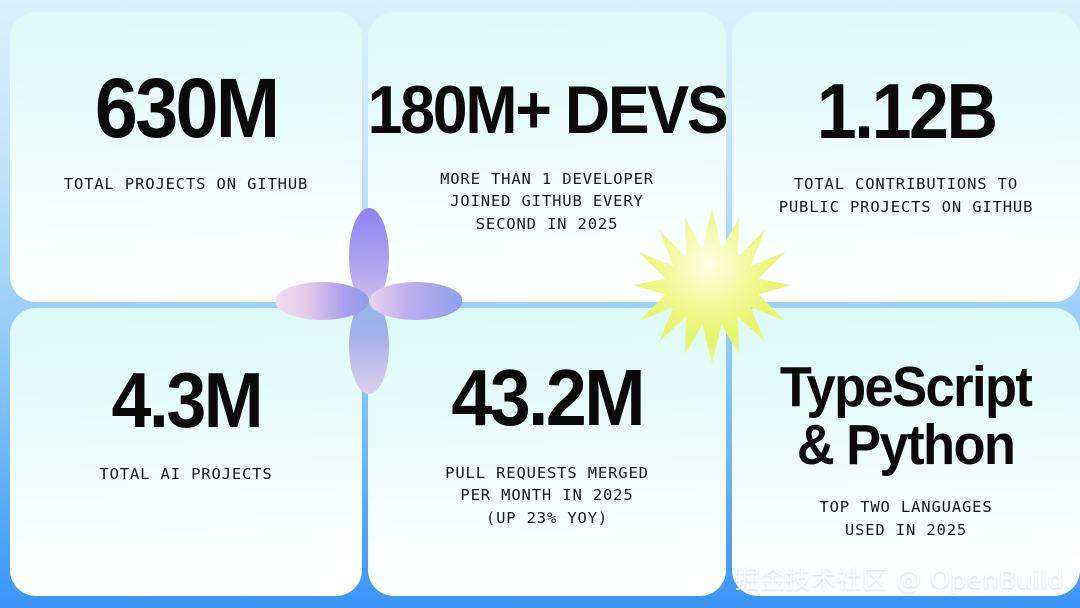 The height and width of the screenshot is (608, 1080). What do you see at coordinates (187, 108) in the screenshot?
I see `stat-headline: 630M` at bounding box center [187, 108].